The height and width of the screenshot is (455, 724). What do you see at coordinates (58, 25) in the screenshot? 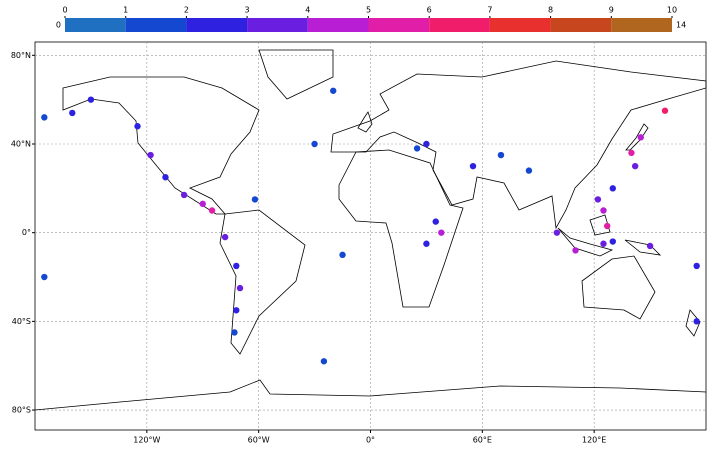
I see `colorbar-min-label: 0` at bounding box center [58, 25].